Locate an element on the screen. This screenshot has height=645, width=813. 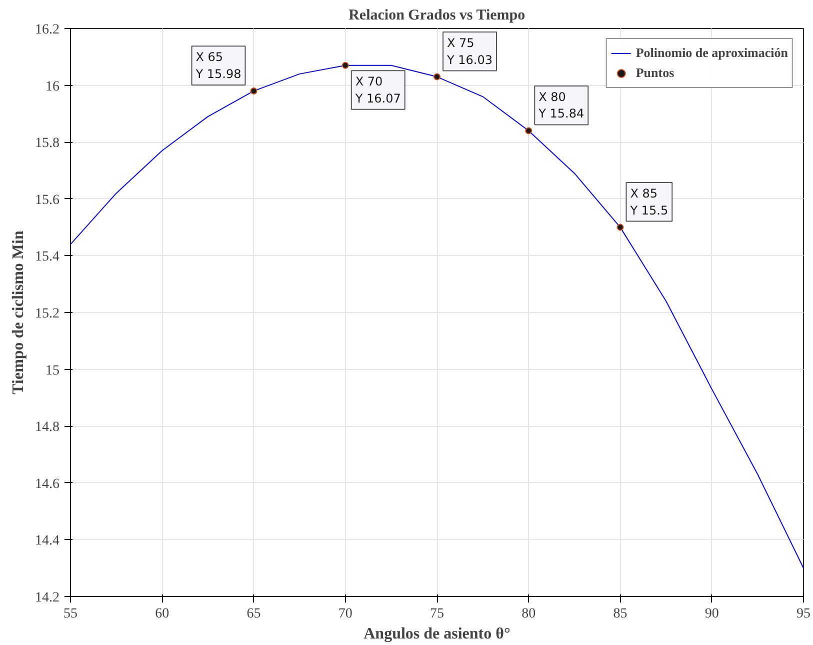
y-tick-label: 14.8 is located at coordinates (47, 428).